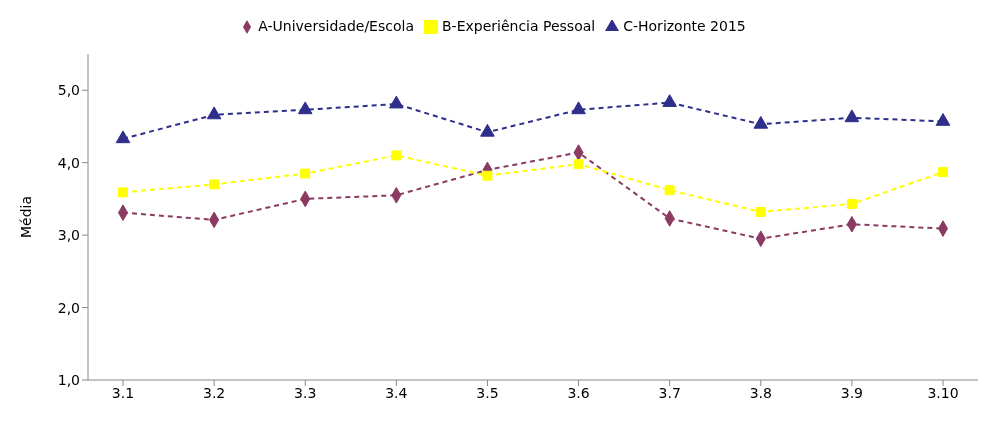 This screenshot has width=1002, height=430. What do you see at coordinates (684, 26) in the screenshot?
I see `legend-label: C-Horizonte 2015` at bounding box center [684, 26].